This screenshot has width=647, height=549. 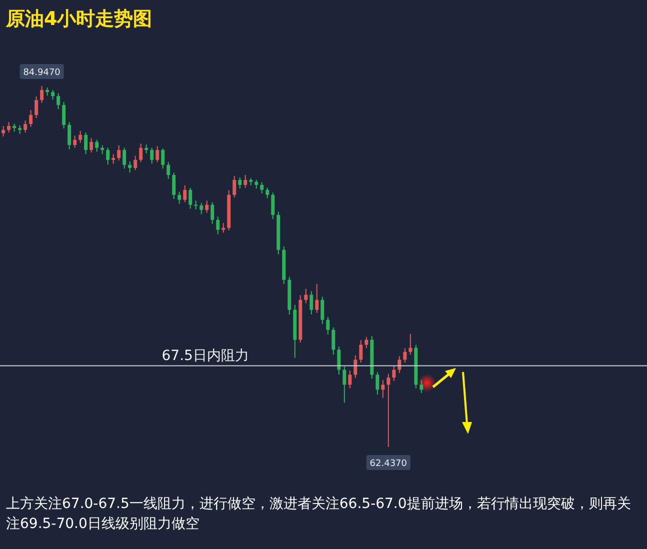 What do you see at coordinates (79, 19) in the screenshot?
I see `chart-title: 原油4小时走势图` at bounding box center [79, 19].